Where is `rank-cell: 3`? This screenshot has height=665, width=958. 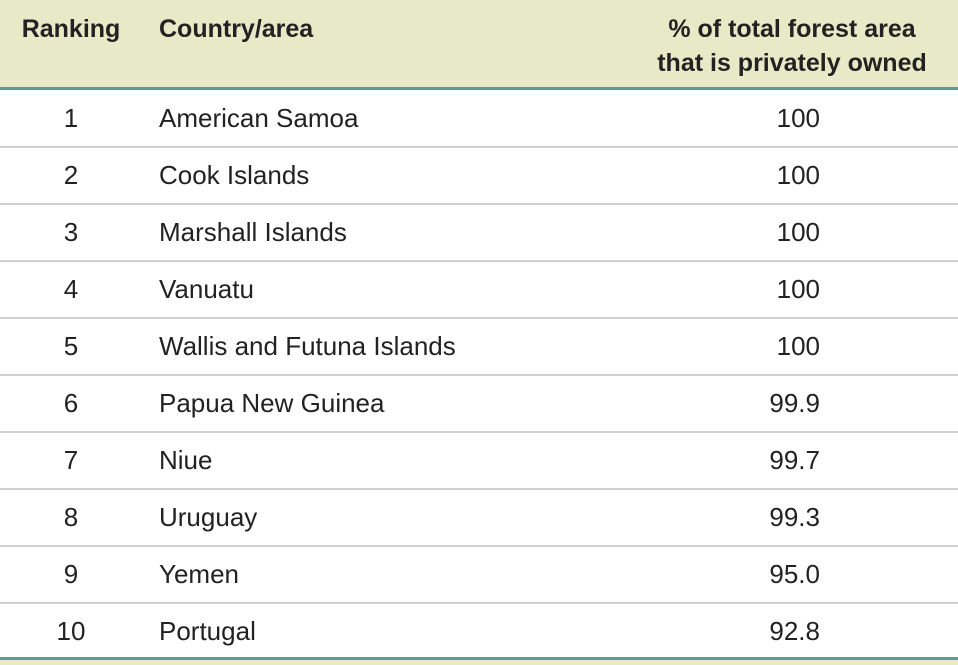 rank-cell: 3 is located at coordinates (71, 232).